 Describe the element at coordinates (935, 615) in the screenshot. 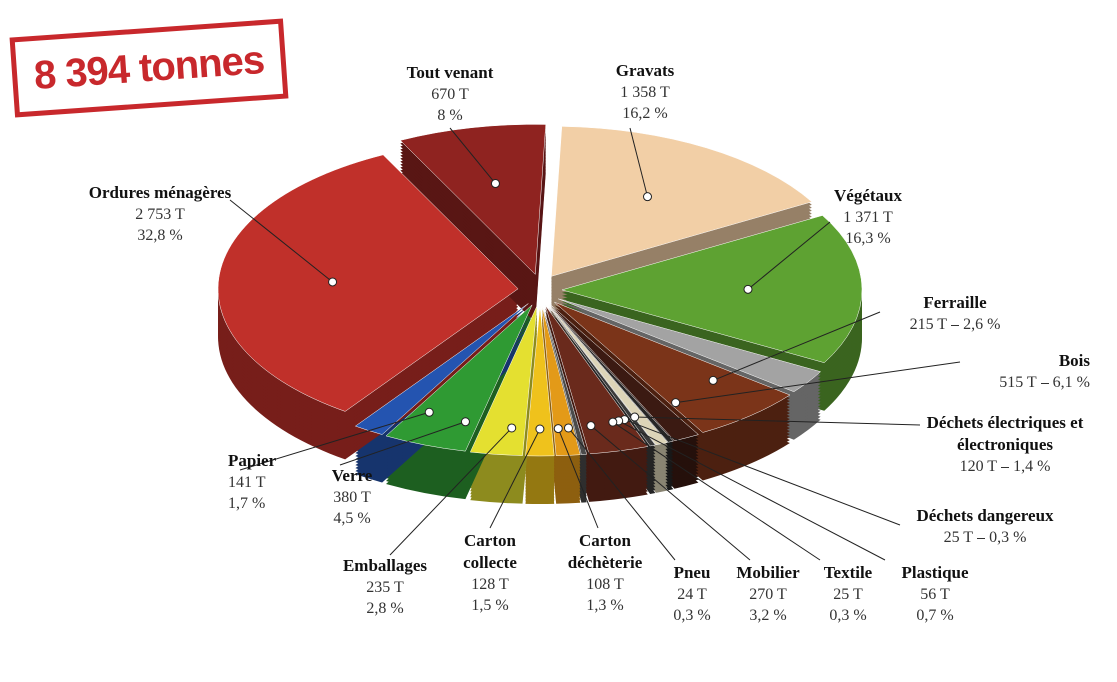

I see `percent-row: 0,7 %` at that location.